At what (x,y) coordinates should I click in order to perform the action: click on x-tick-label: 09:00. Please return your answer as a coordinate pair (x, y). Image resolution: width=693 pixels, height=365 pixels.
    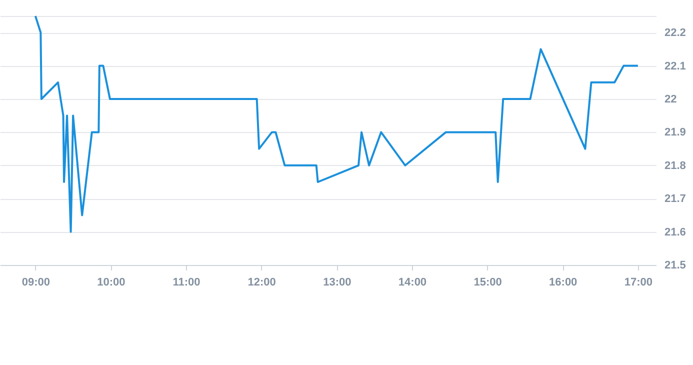
    Looking at the image, I should click on (36, 282).